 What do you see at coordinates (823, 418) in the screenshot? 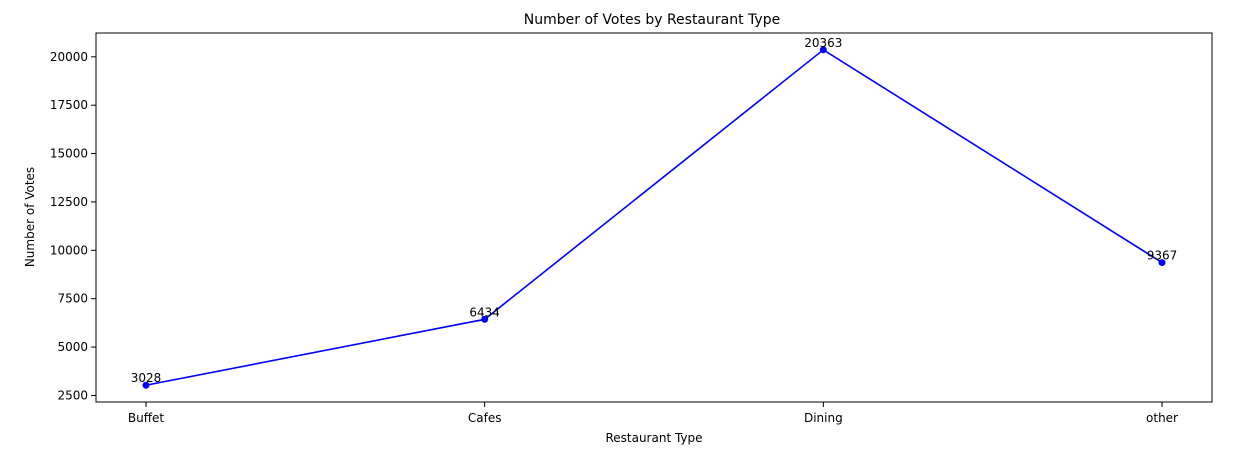
I see `x-tick-label: Dining` at bounding box center [823, 418].